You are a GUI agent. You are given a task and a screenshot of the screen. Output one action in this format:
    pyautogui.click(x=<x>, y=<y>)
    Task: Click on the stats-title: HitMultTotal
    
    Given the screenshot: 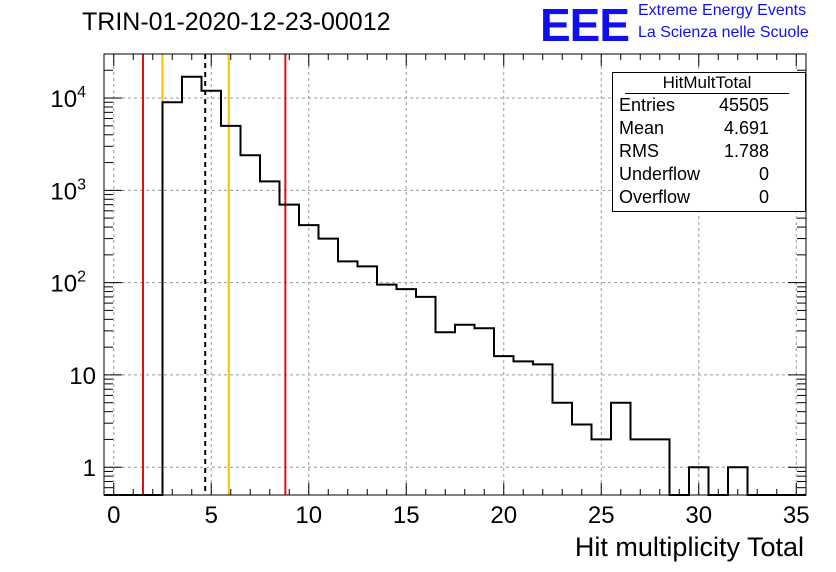 What is the action you would take?
    pyautogui.click(x=707, y=83)
    